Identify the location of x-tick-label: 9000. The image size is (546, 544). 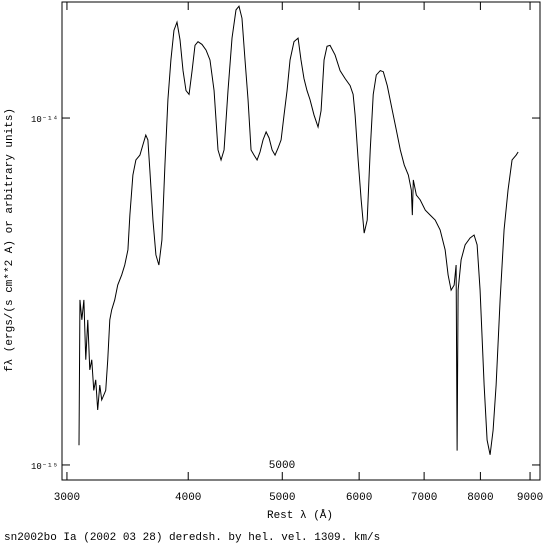
(530, 498).